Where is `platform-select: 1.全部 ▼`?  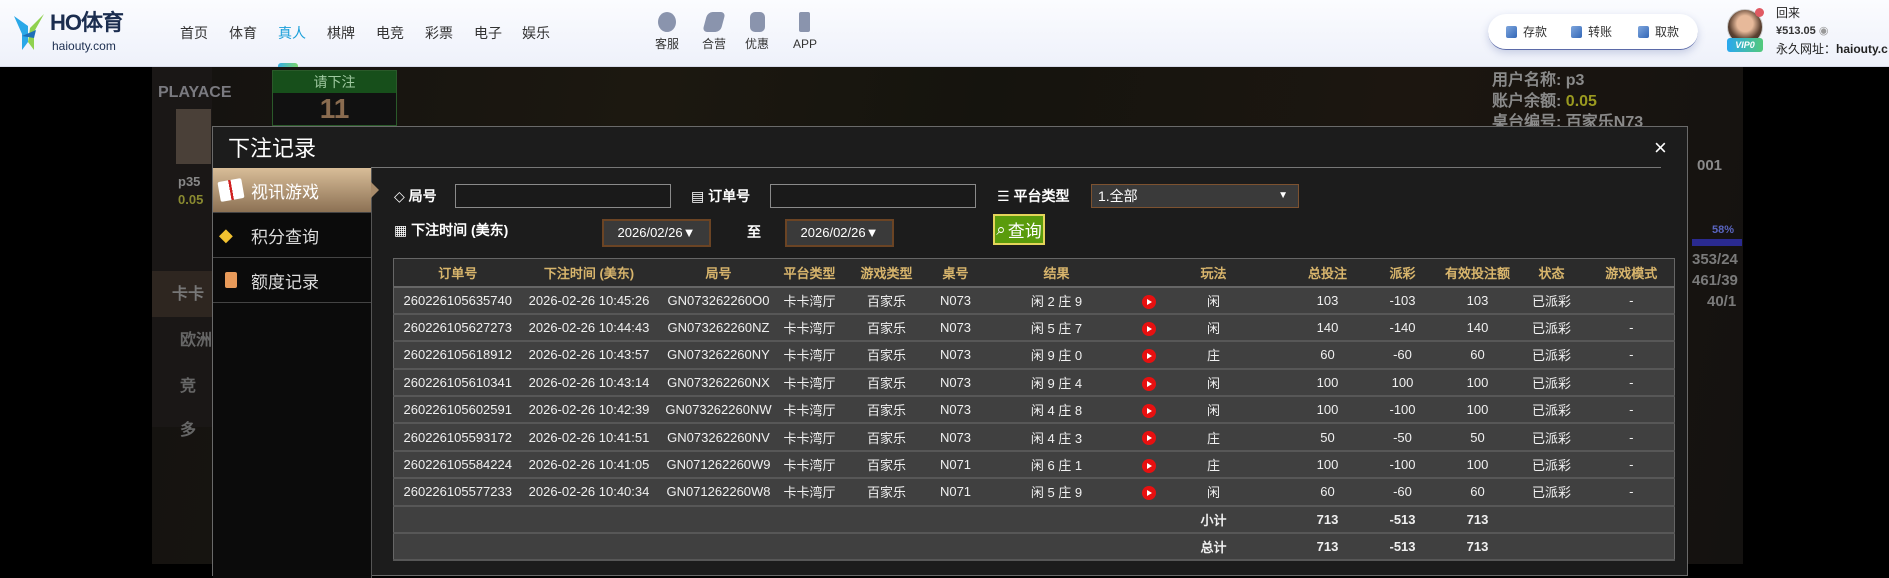
platform-select: 1.全部 ▼ is located at coordinates (1195, 196).